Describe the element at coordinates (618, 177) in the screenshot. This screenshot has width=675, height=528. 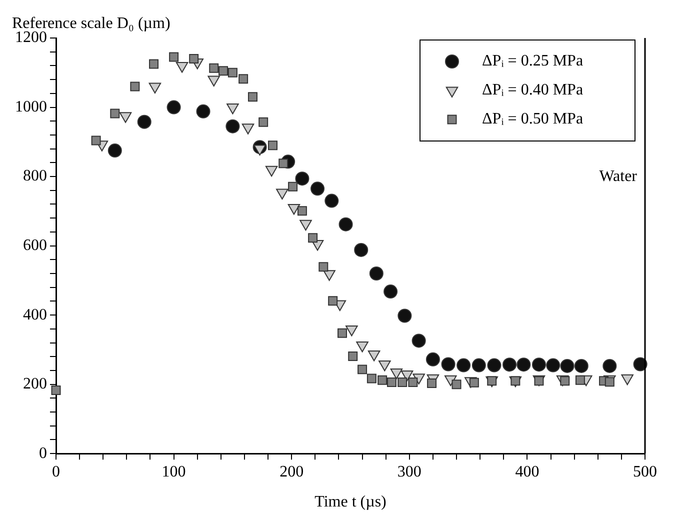
I see `annotation: Water` at that location.